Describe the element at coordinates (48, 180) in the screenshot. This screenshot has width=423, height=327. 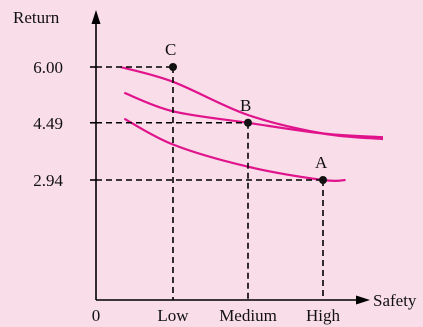
I see `y-tick-label: 2.94` at that location.